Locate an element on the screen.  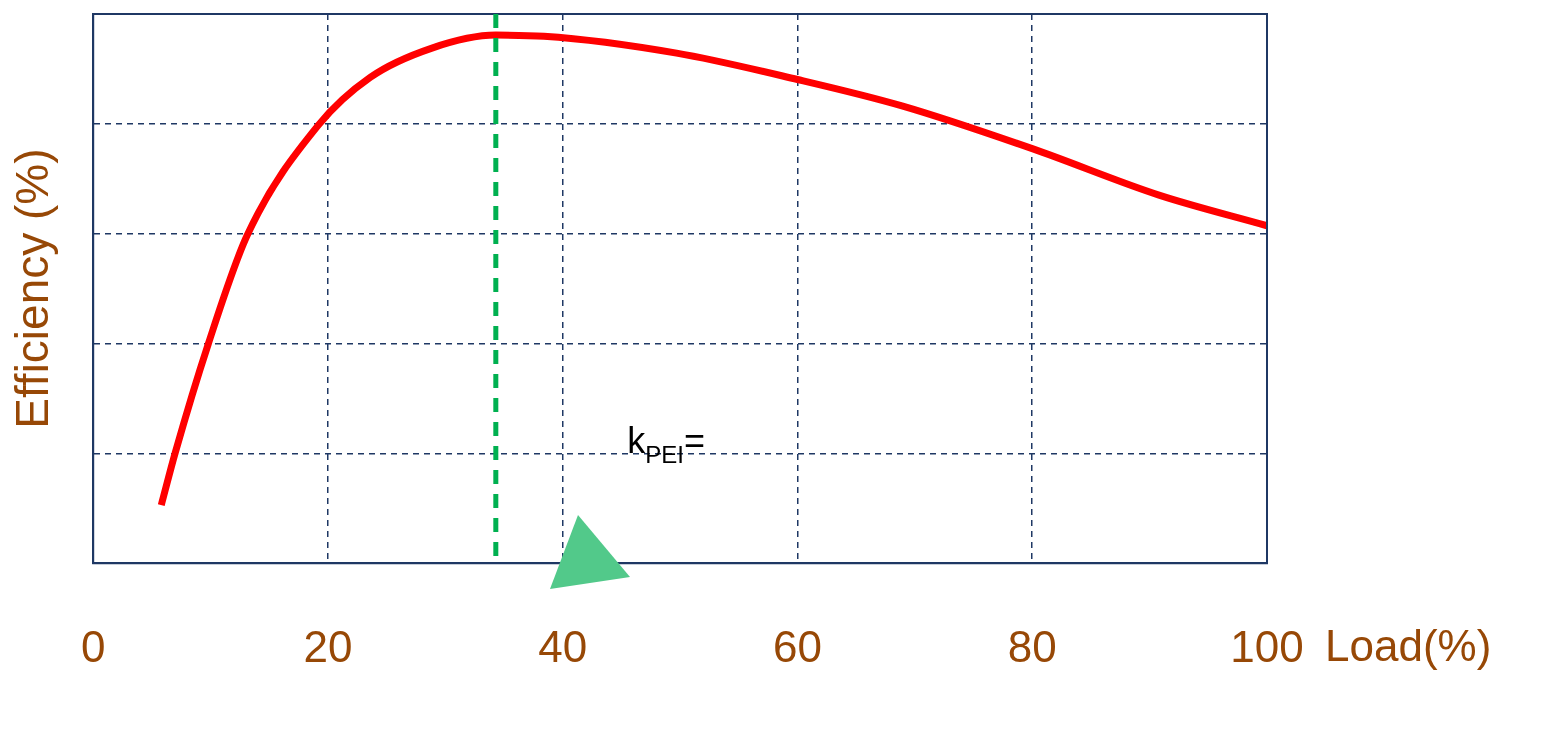
x-tick-label: 20 is located at coordinates (328, 646).